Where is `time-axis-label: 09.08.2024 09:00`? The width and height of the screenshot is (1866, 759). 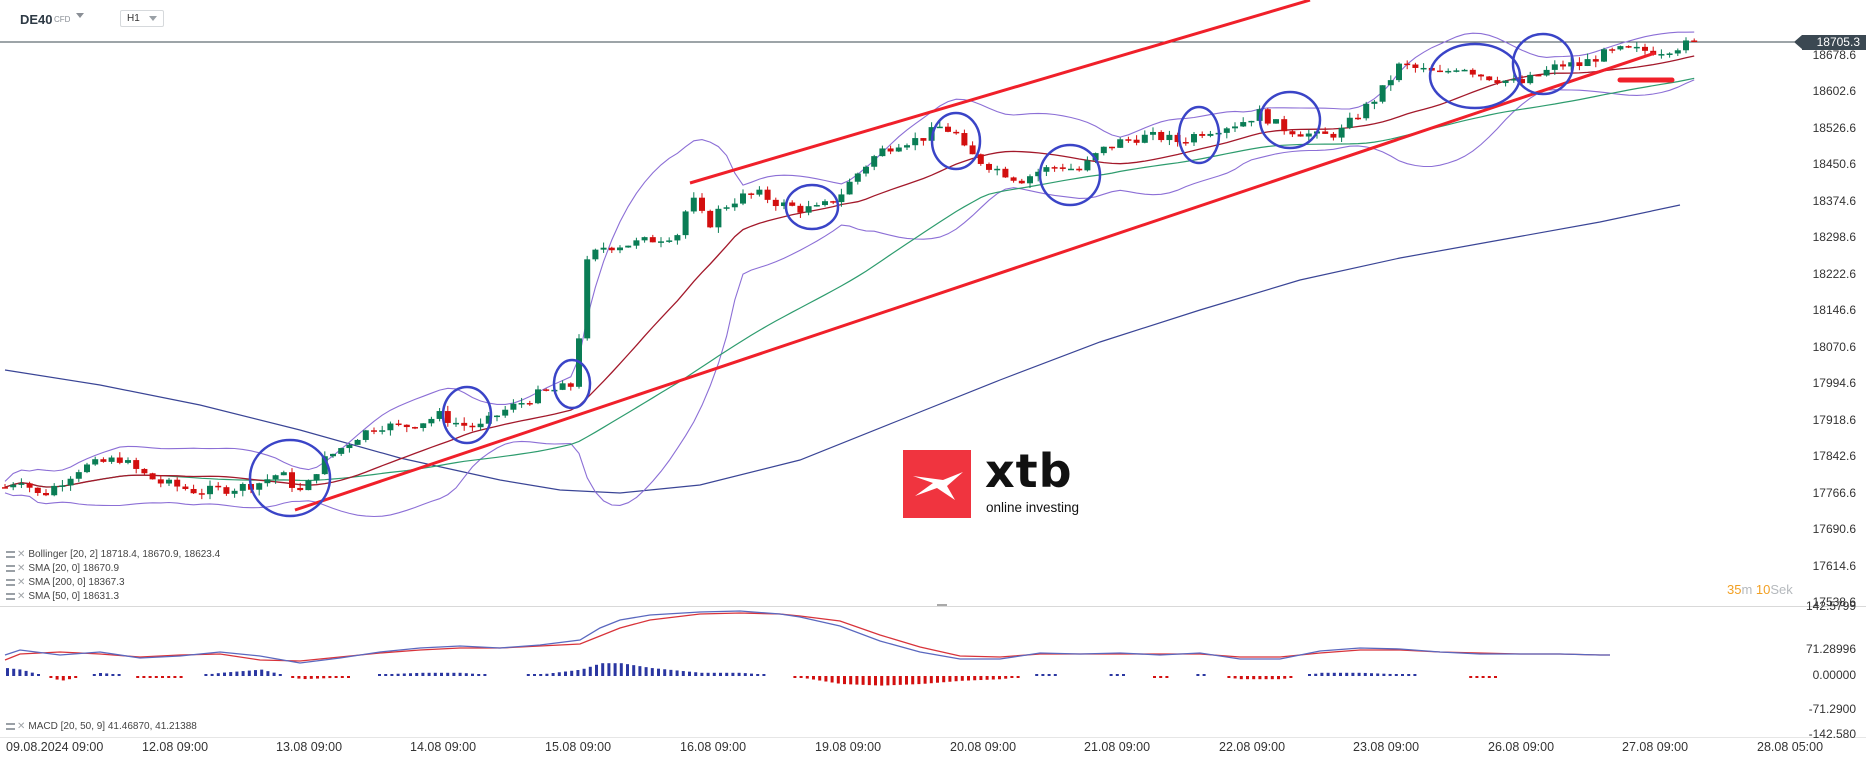
time-axis-label: 09.08.2024 09:00 is located at coordinates (55, 747).